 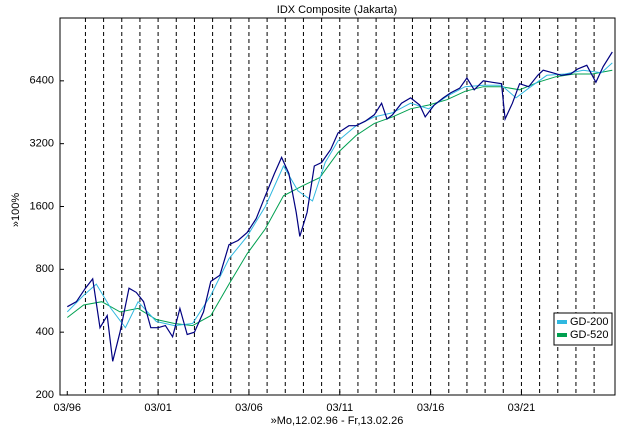 I want to click on y-axis-label: »100%, so click(x=16, y=210).